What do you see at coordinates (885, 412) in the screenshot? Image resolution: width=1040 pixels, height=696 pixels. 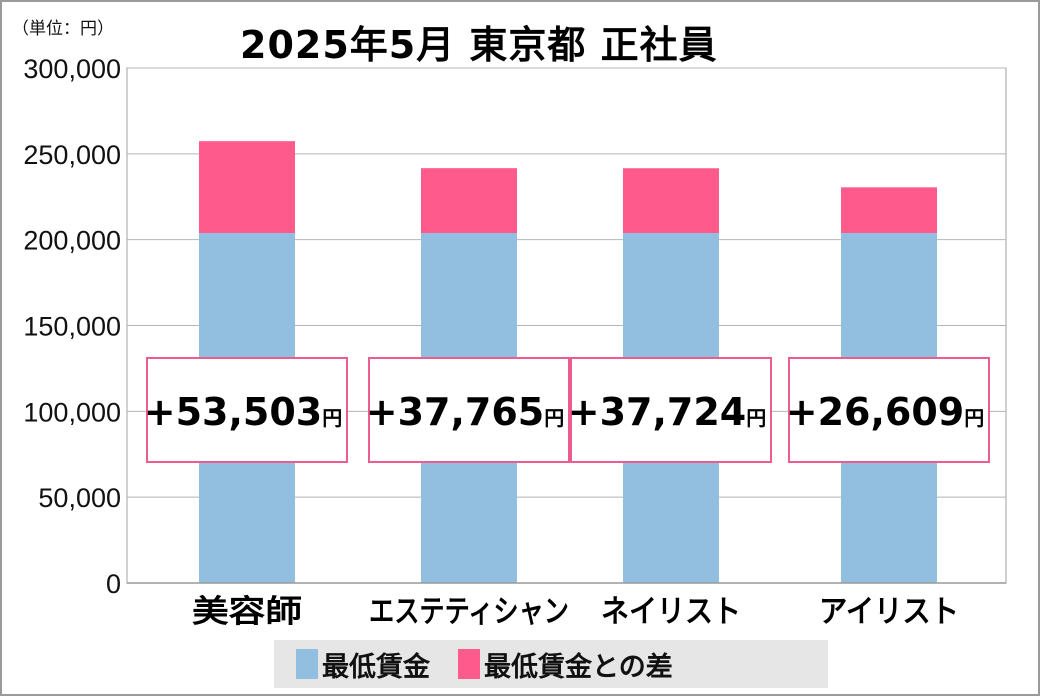 I see `difference-label: +26,609円` at bounding box center [885, 412].